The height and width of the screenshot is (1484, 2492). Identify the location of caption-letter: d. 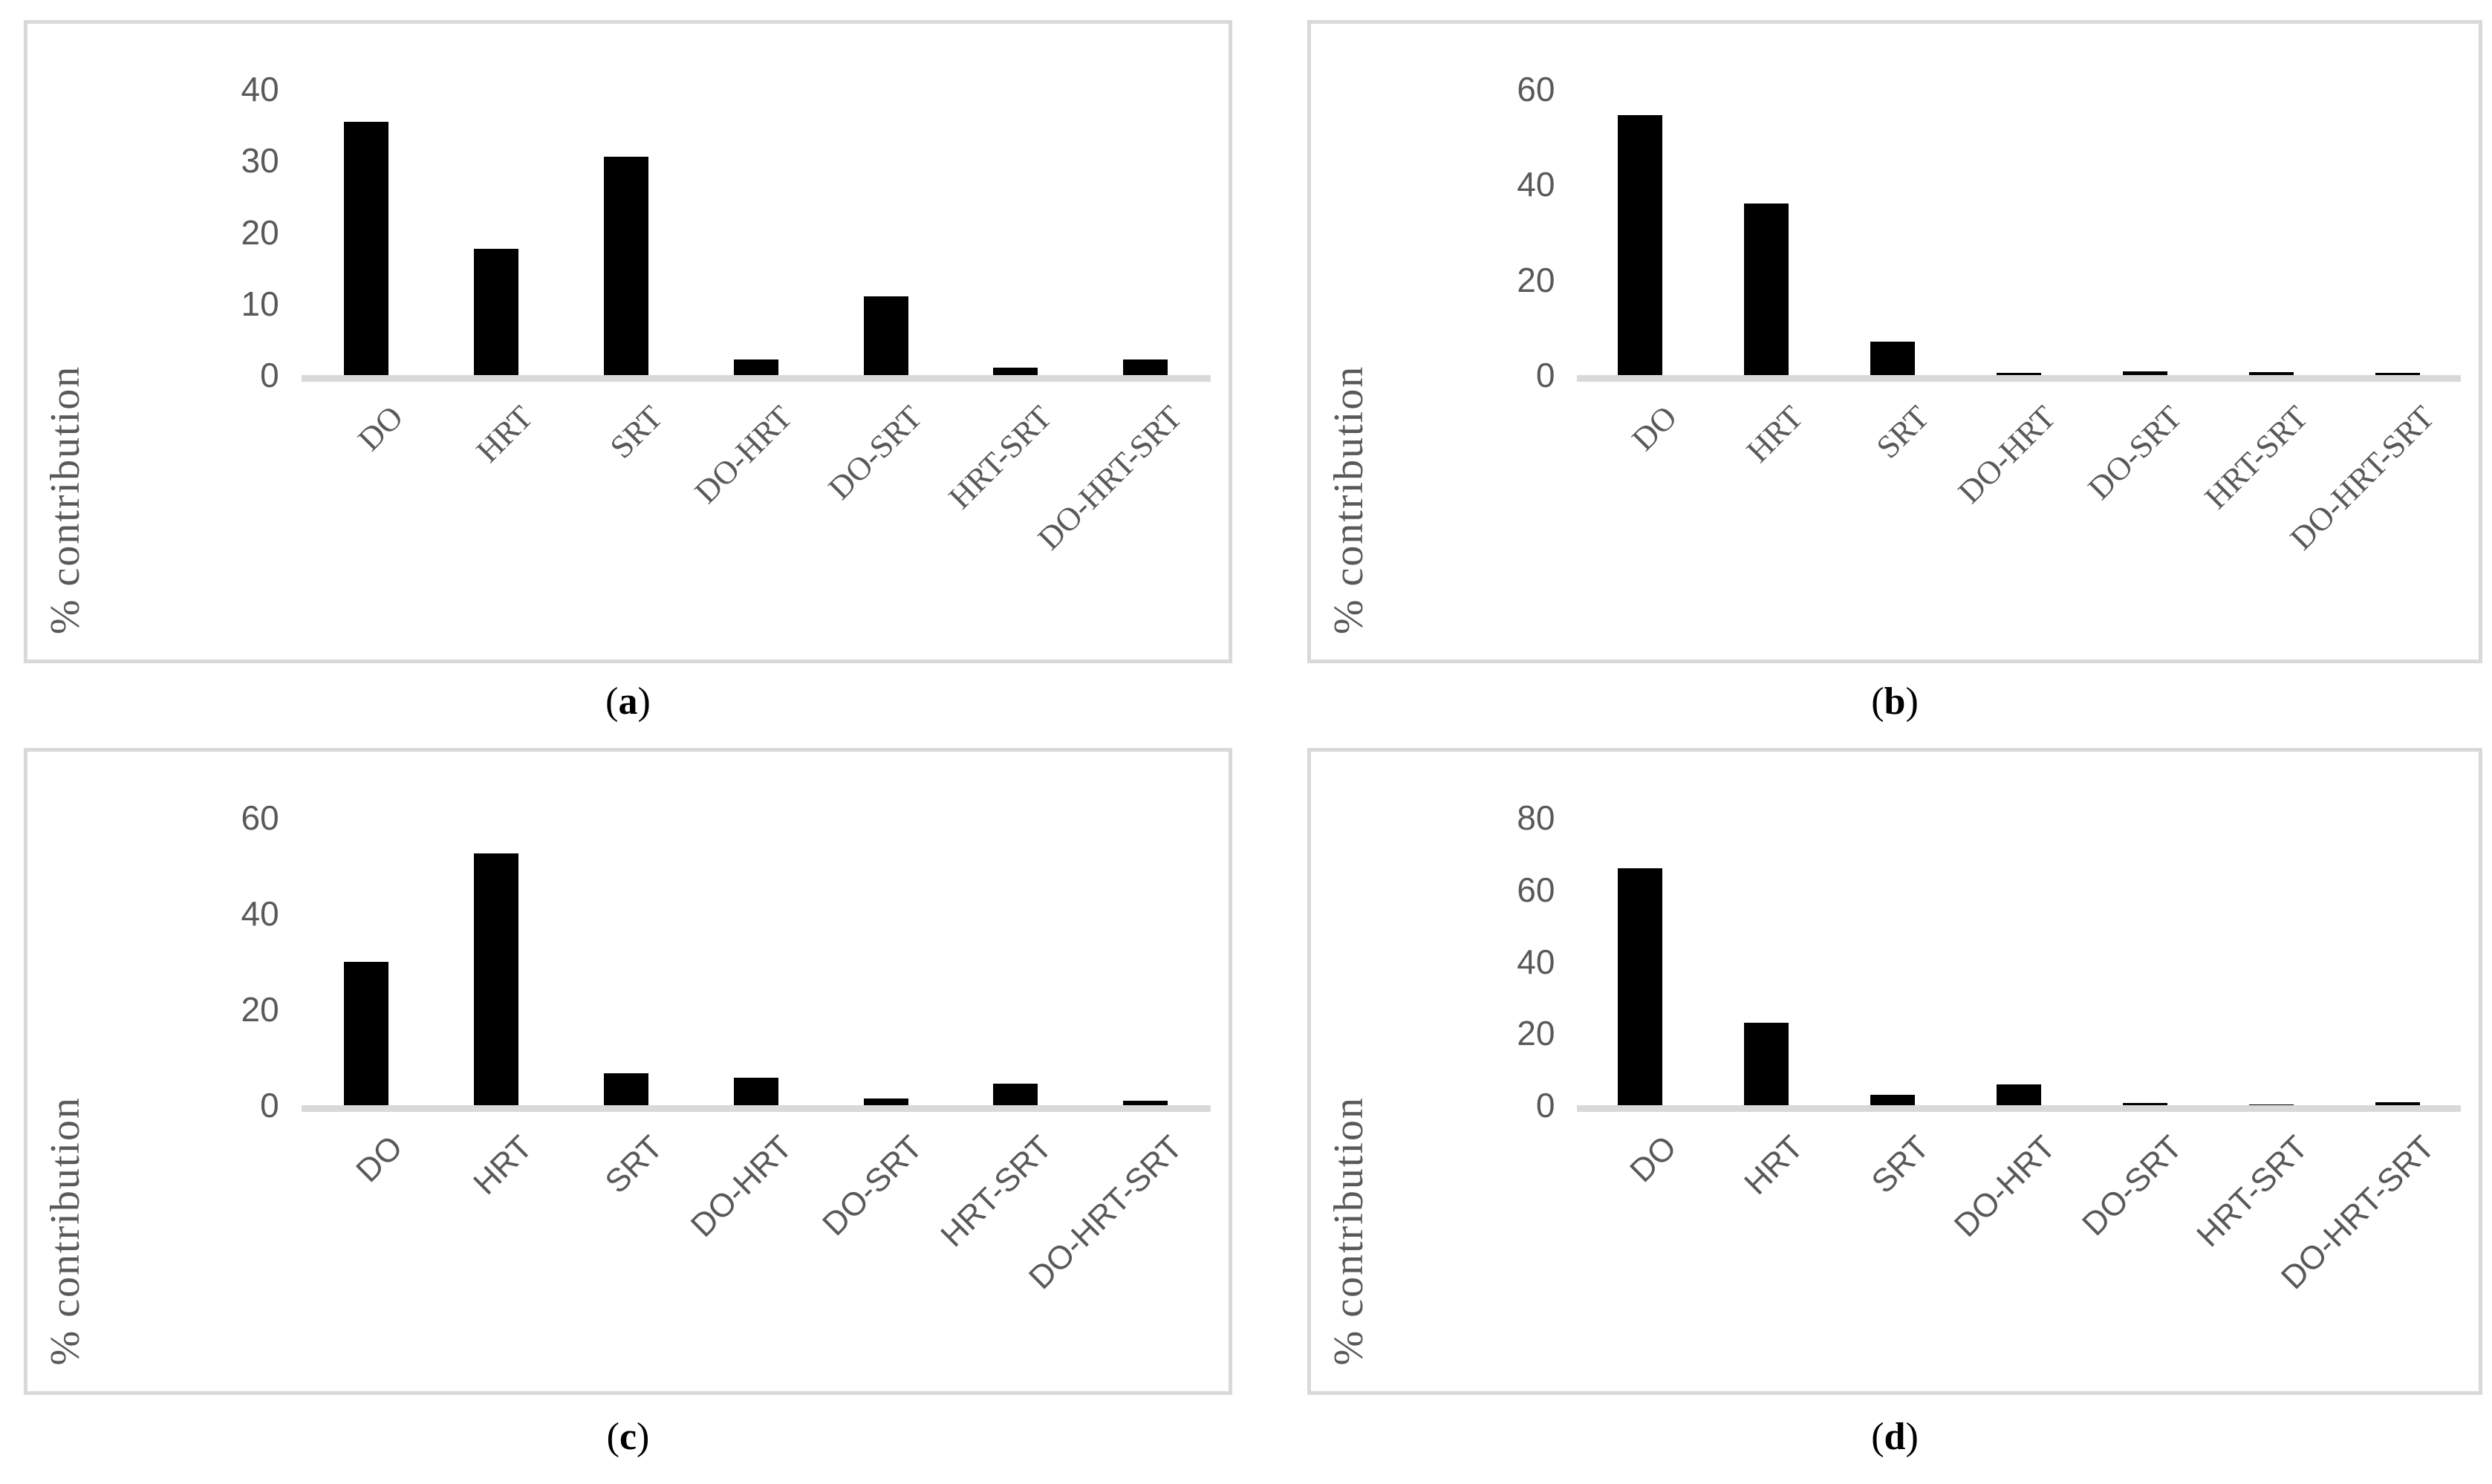
(1895, 1437).